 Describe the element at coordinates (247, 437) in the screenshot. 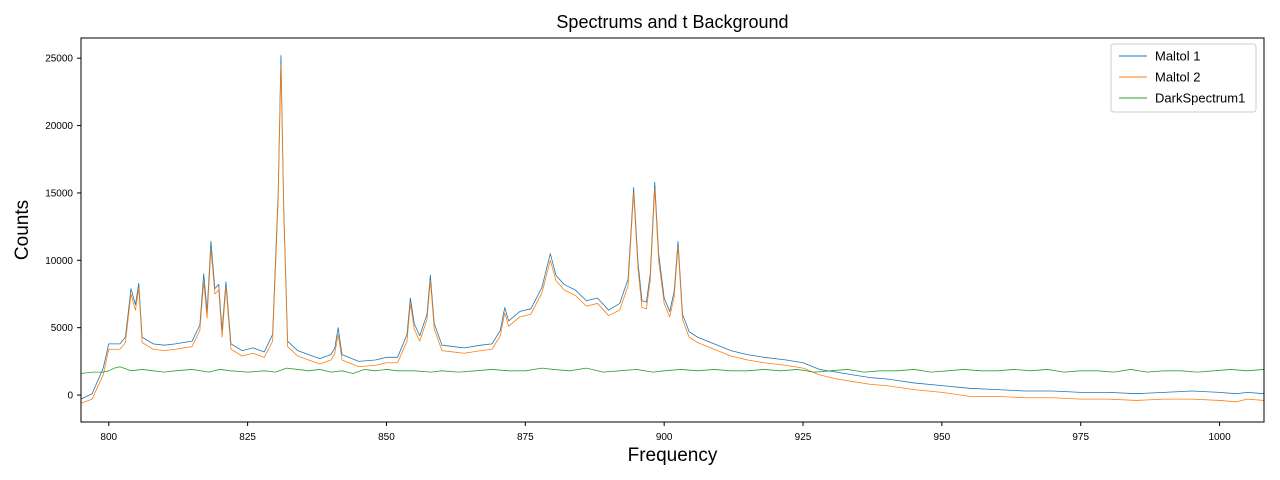

I see `x-tick-label: 825` at that location.